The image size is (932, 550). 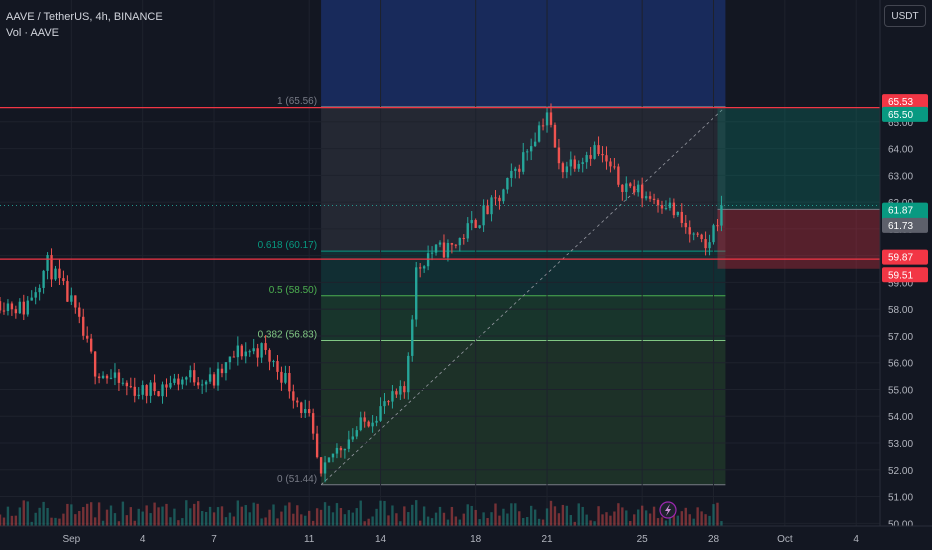 I want to click on price-label-tag, so click(x=905, y=225).